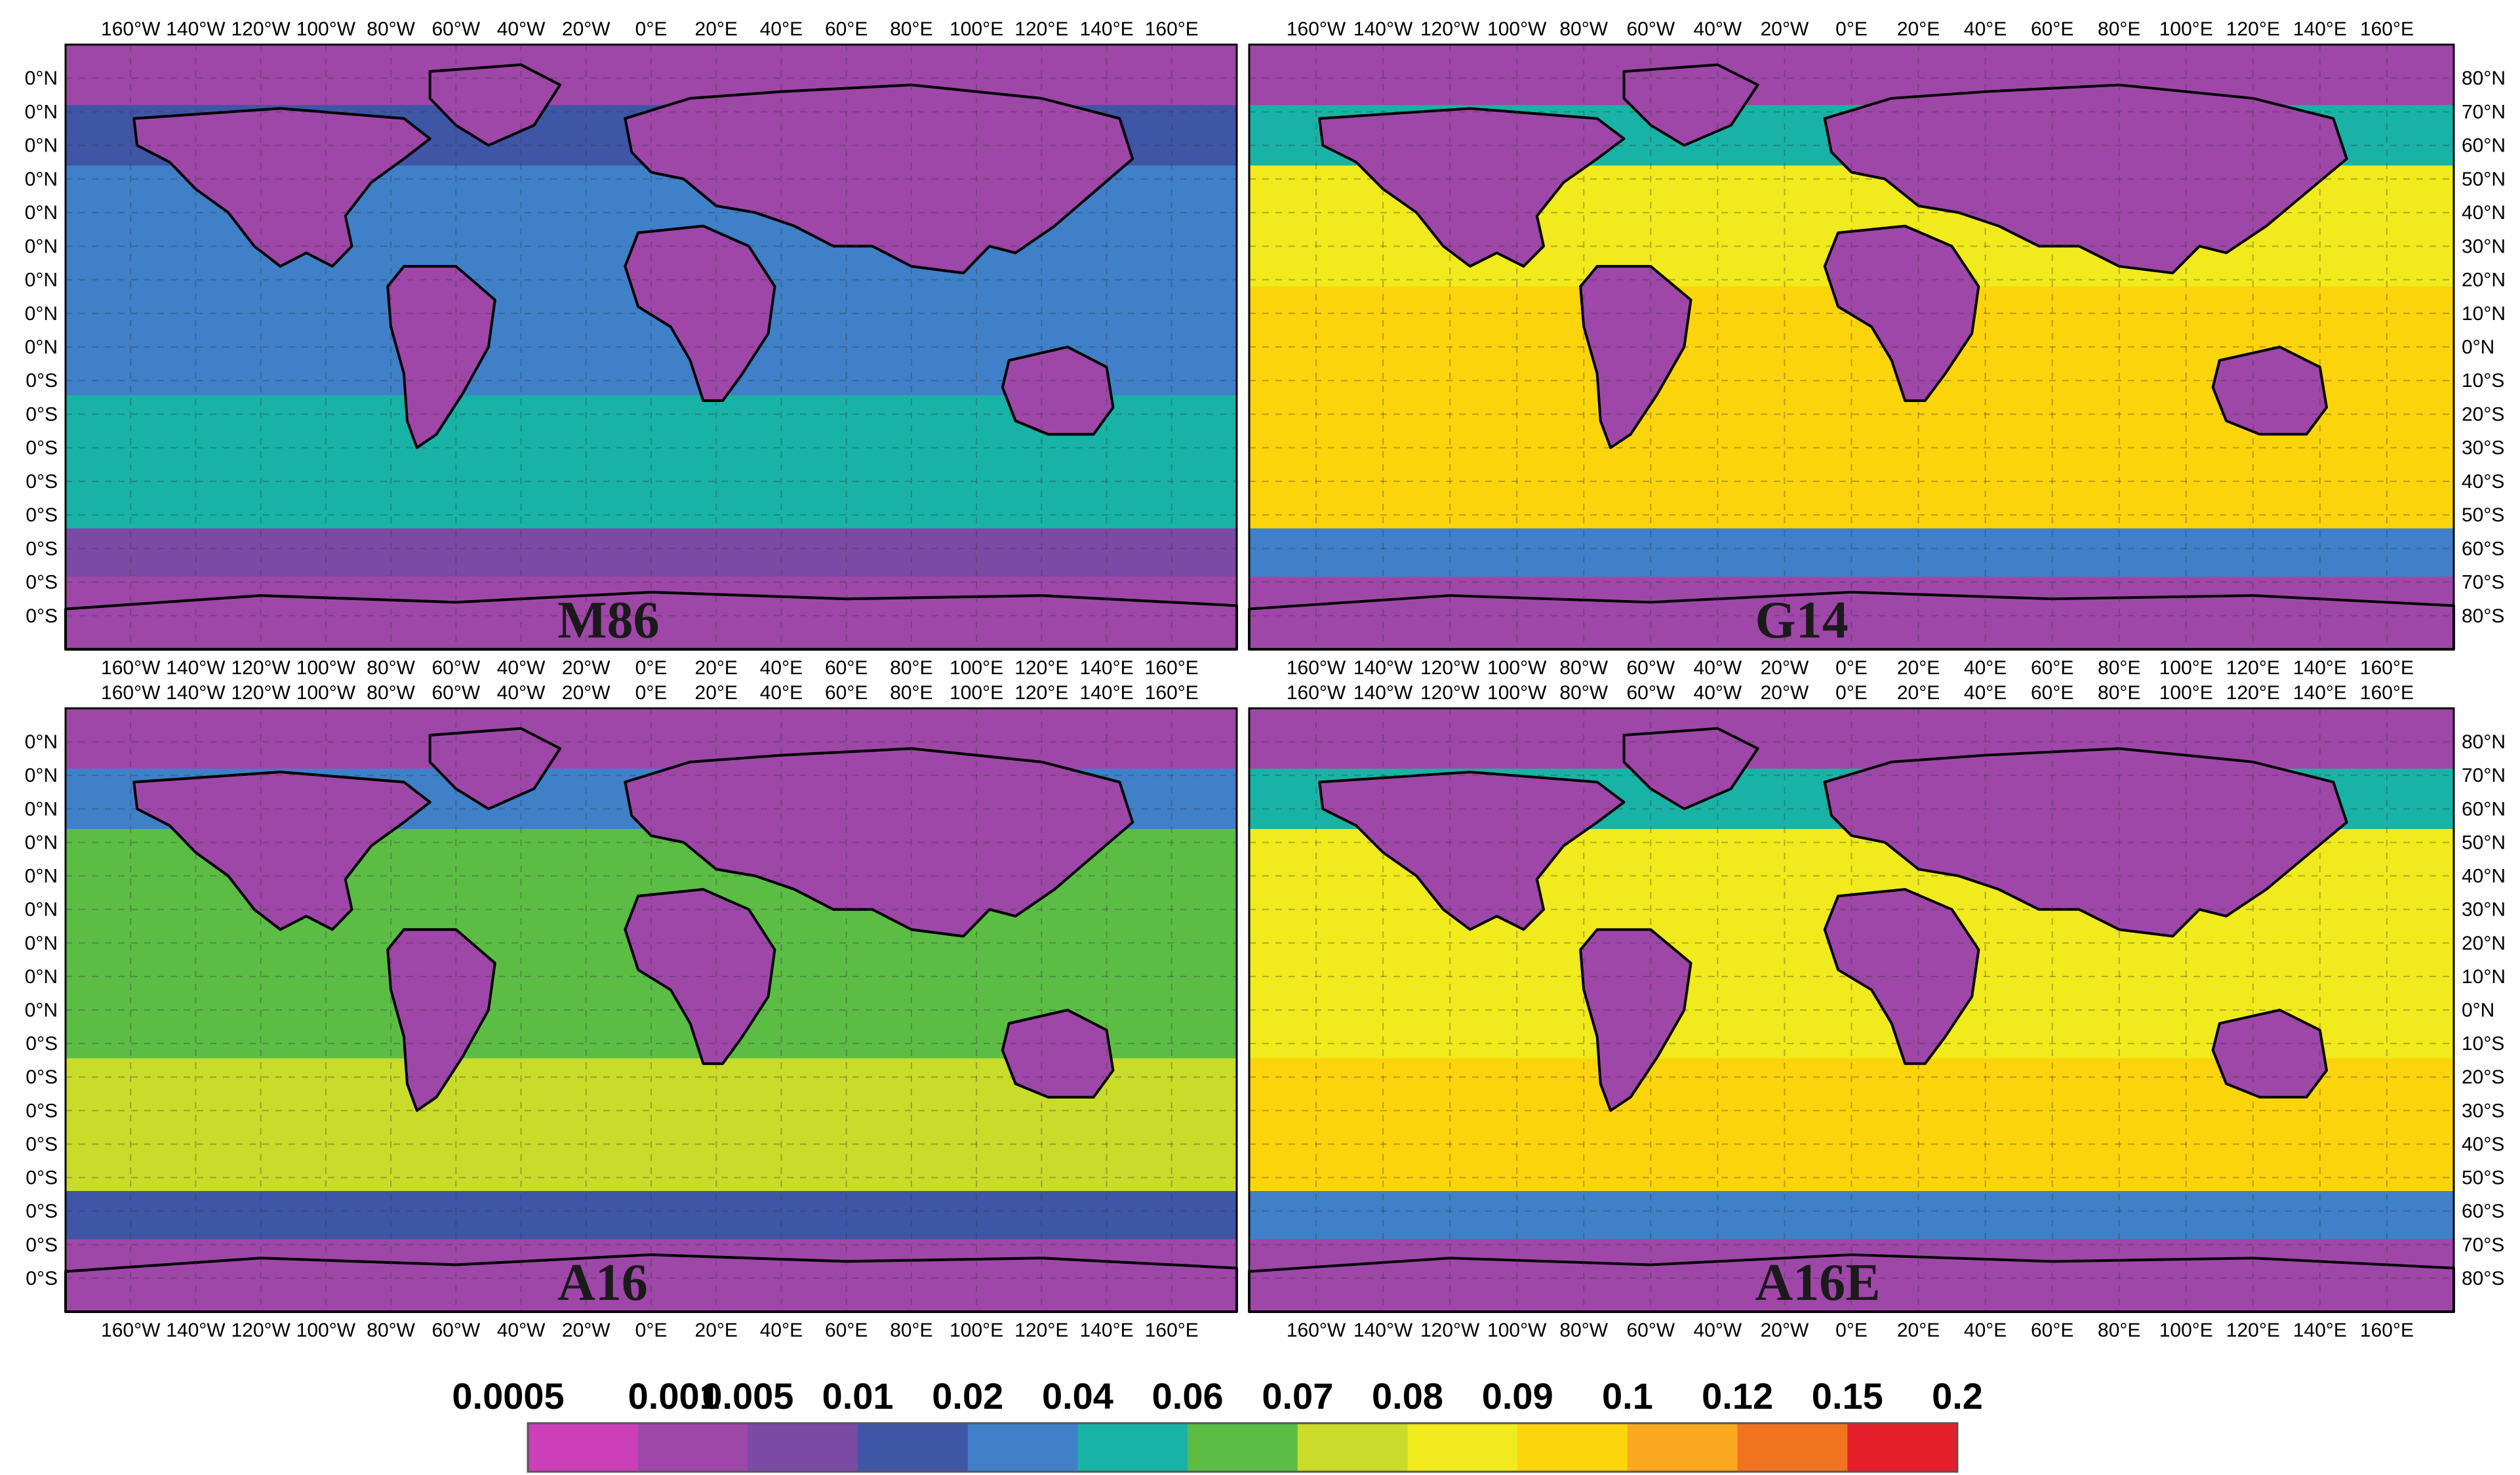 The image size is (2520, 1475). What do you see at coordinates (1818, 1283) in the screenshot?
I see `panel-label: A16E` at bounding box center [1818, 1283].